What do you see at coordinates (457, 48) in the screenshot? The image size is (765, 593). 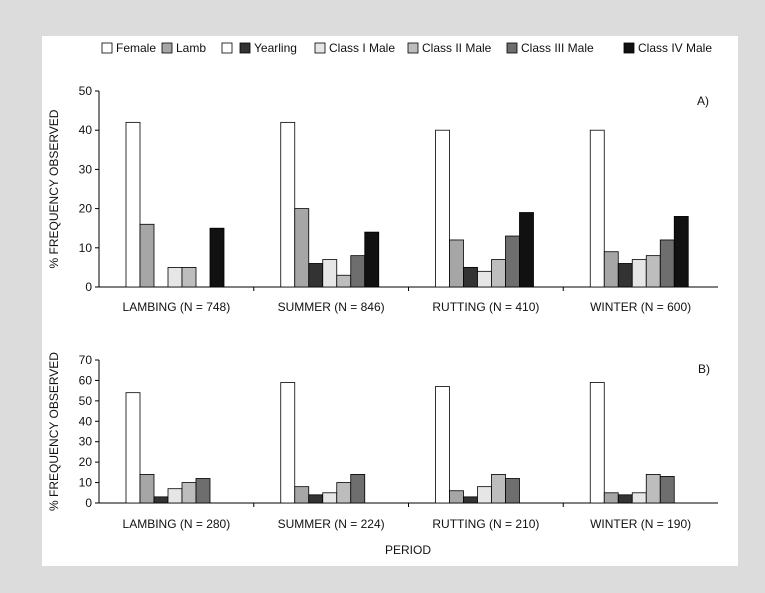 I see `legend-label: Class II Male` at bounding box center [457, 48].